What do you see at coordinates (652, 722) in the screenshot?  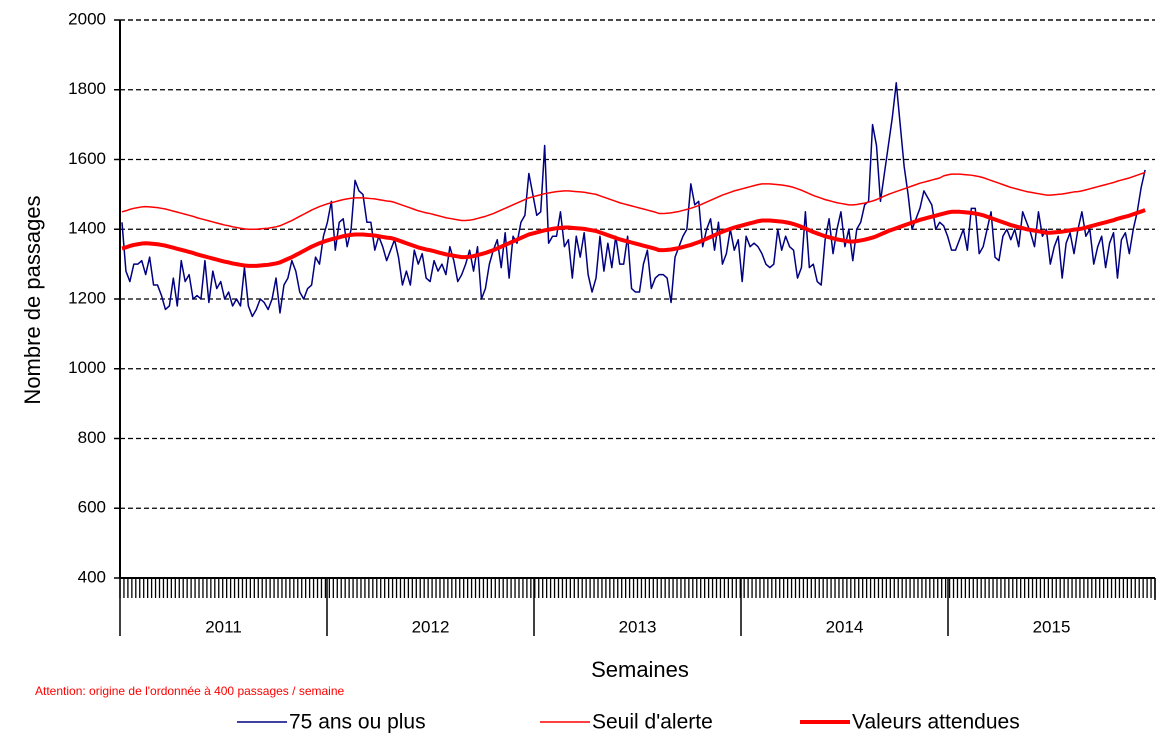 I see `legend-label: Seuil d'alerte` at bounding box center [652, 722].